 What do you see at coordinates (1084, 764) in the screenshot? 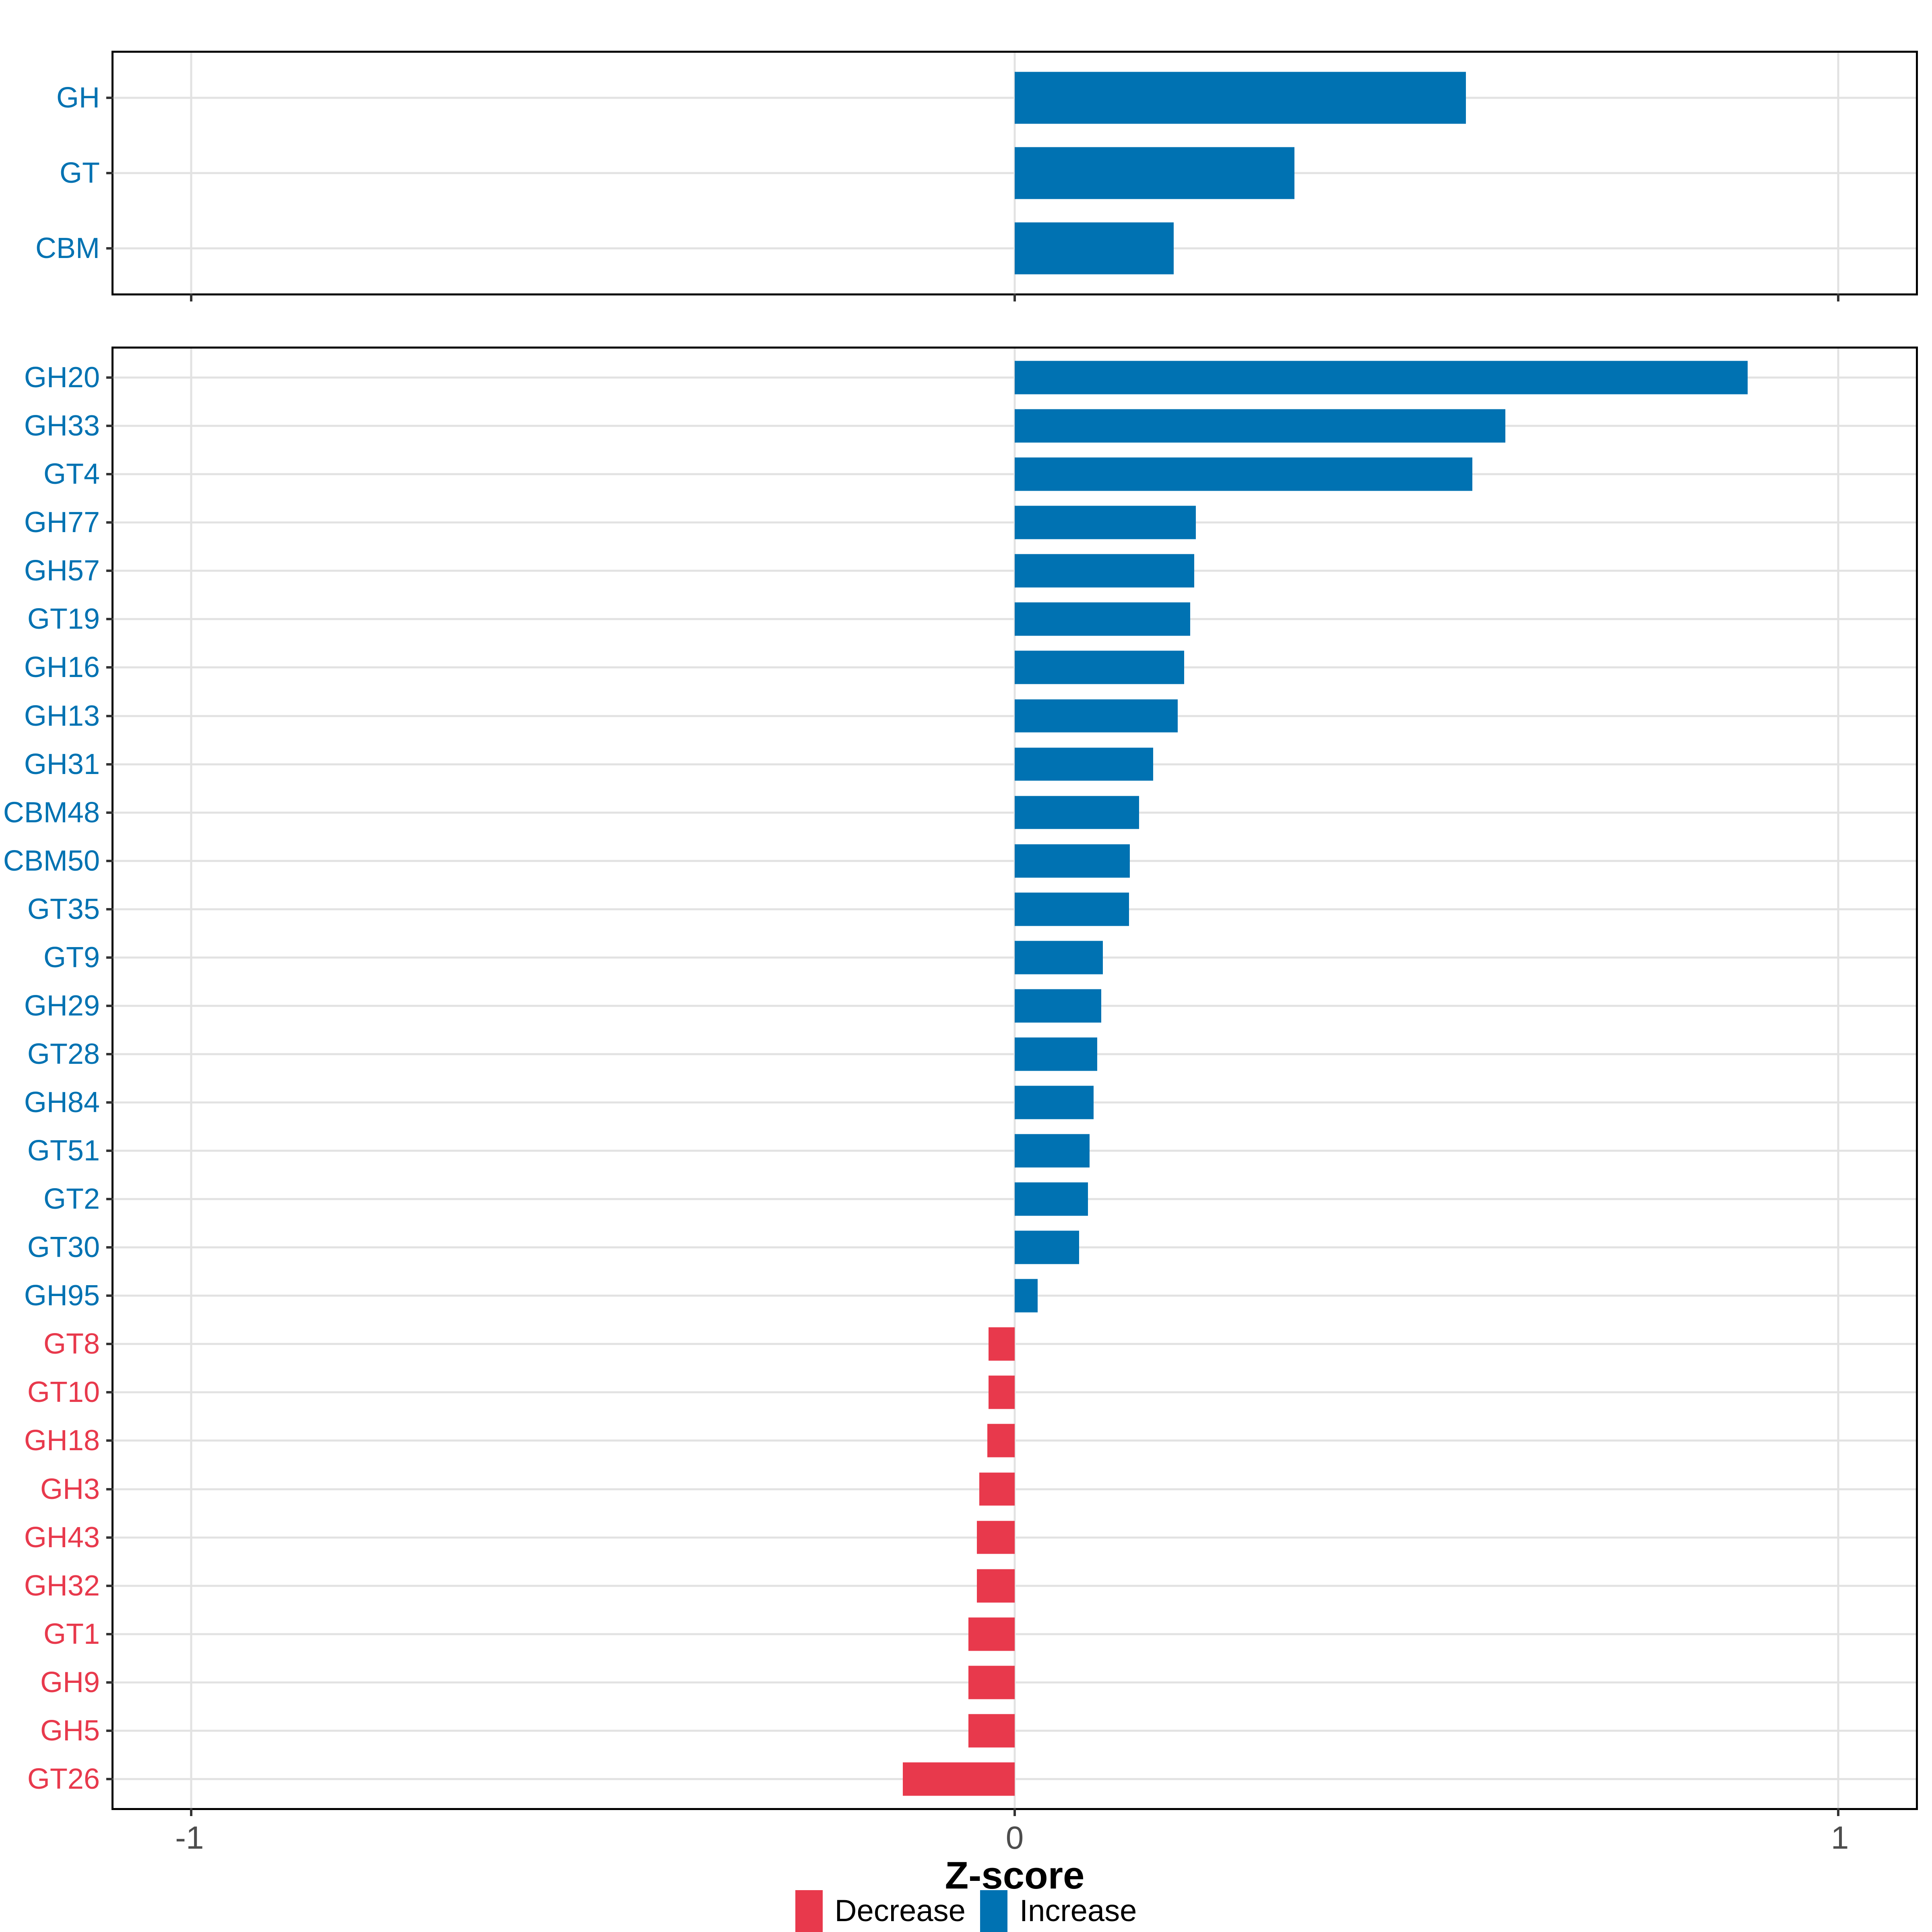
I see `bar-GH31` at bounding box center [1084, 764].